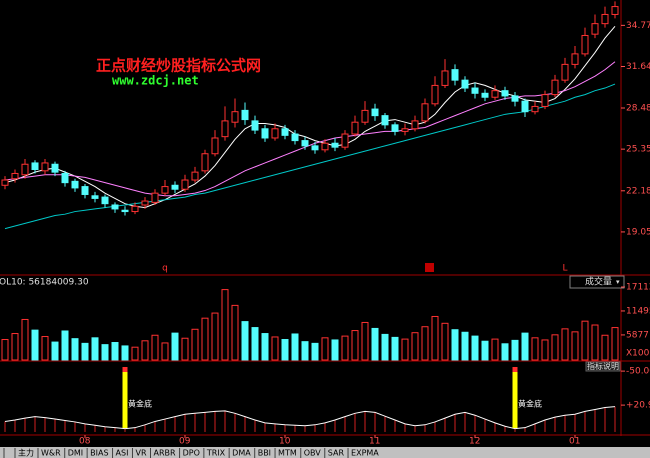  I want to click on x-tick-label: 11, so click(374, 442).